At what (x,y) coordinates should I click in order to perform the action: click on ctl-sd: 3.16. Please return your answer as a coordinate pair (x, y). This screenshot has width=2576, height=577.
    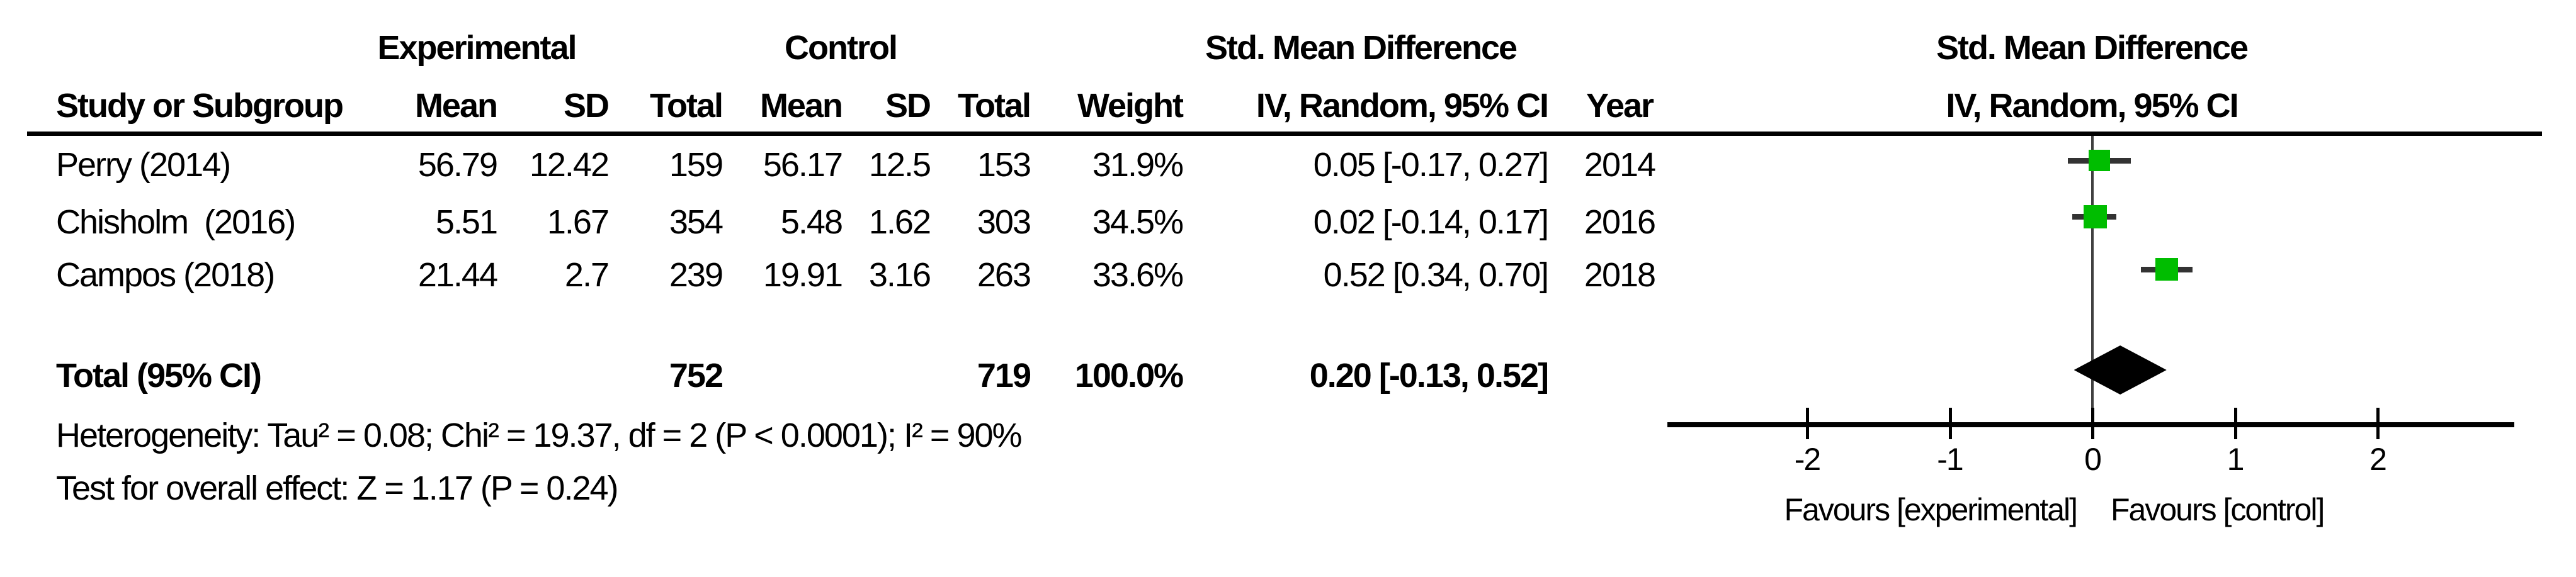
    Looking at the image, I should click on (899, 275).